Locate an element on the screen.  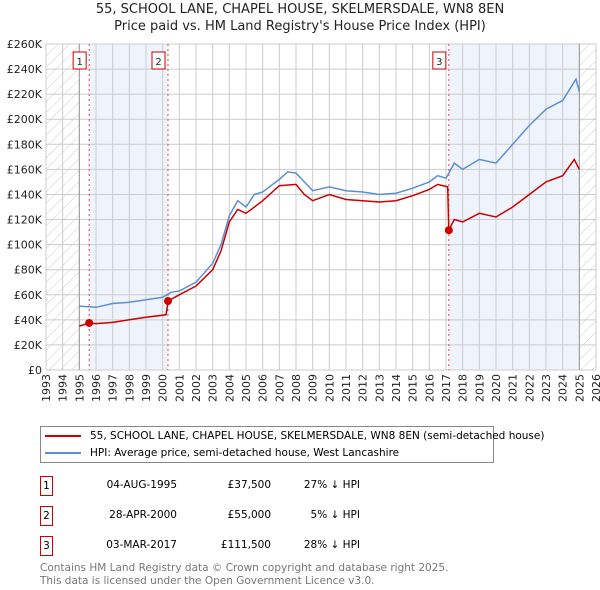
x-tick-label: 2000 is located at coordinates (163, 388).